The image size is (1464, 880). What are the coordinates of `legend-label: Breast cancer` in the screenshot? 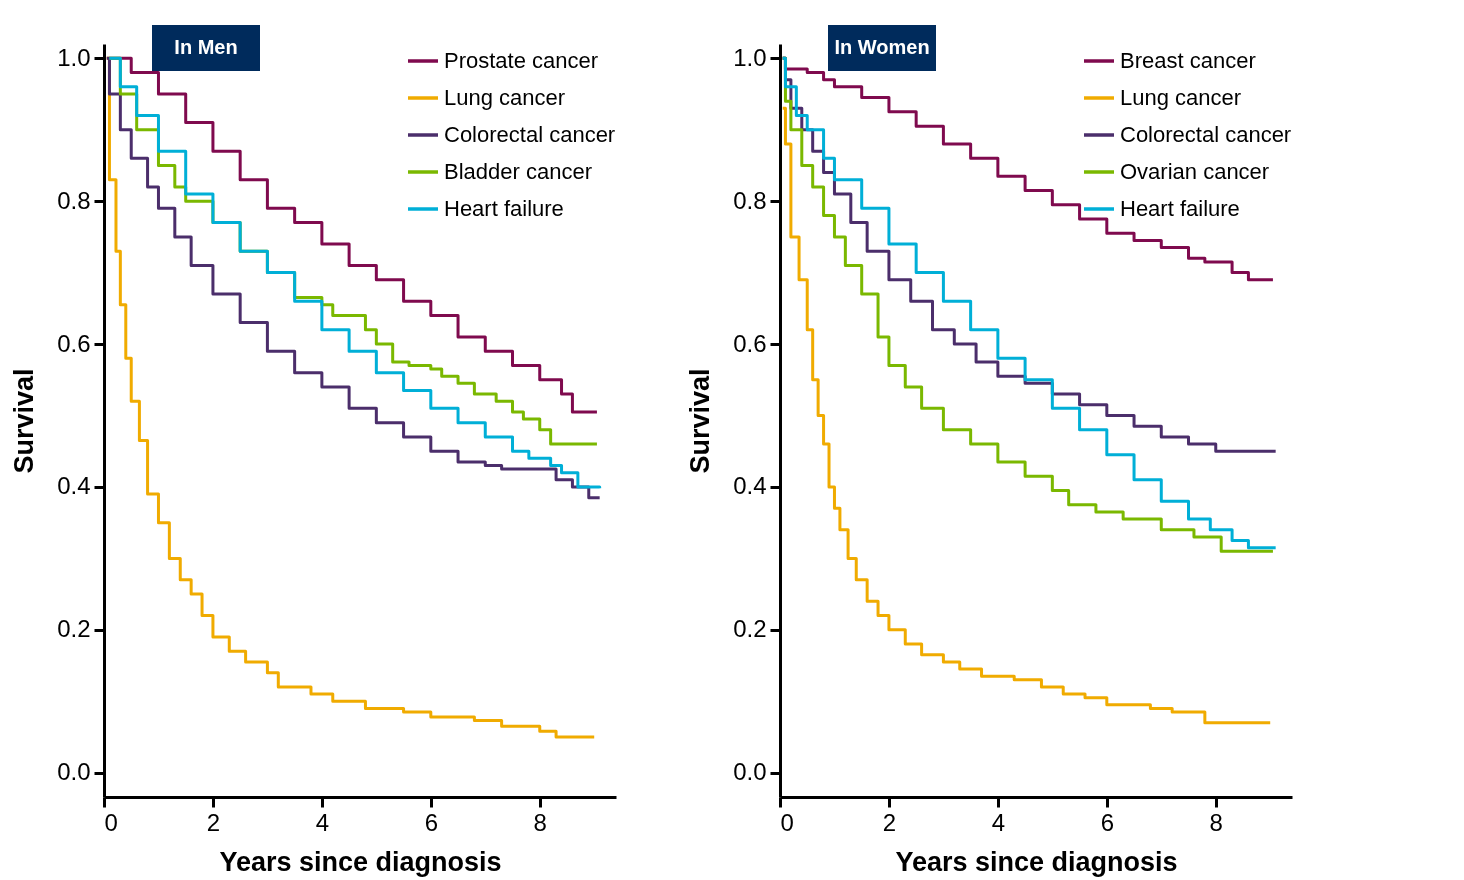 It's located at (1188, 60).